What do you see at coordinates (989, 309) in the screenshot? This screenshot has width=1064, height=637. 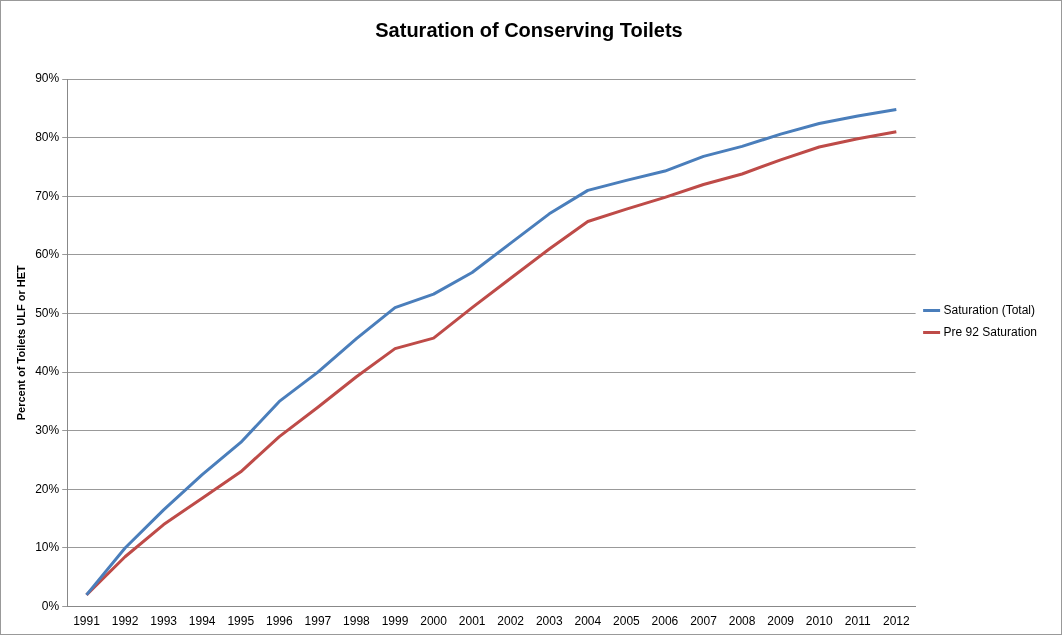 I see `legend-label: Saturation (Total)` at bounding box center [989, 309].